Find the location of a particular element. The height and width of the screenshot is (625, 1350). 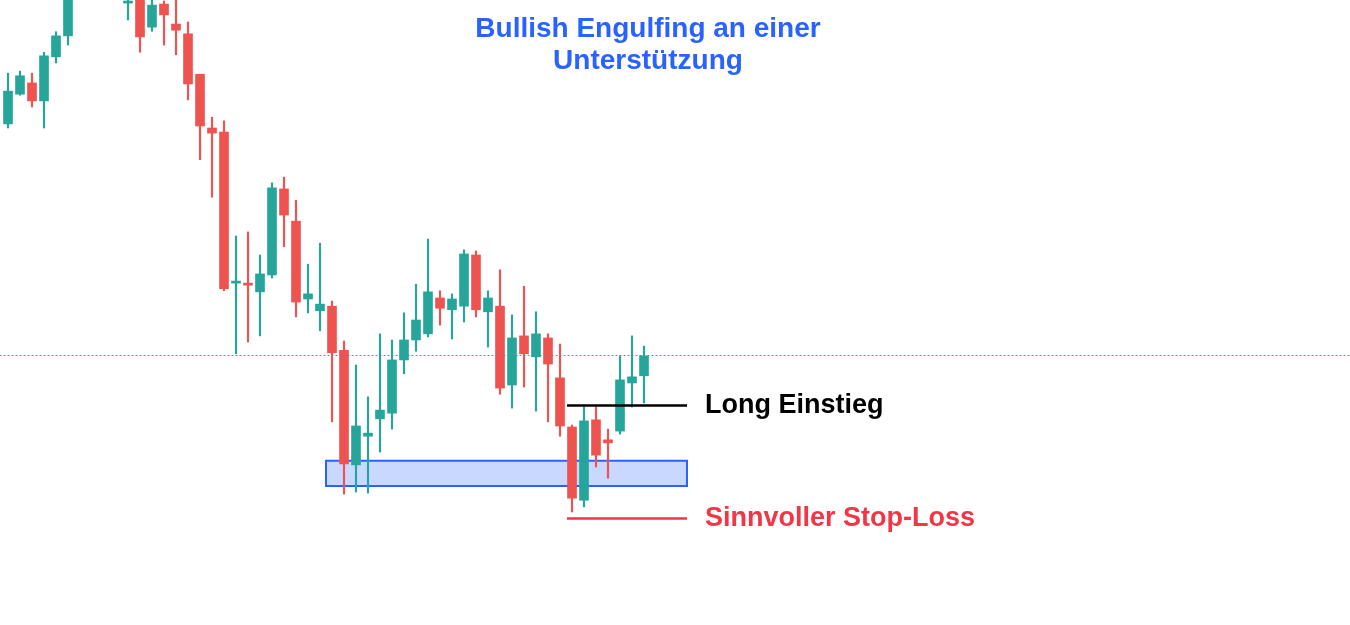

ref-line-label: Sinnvoller Stop-Loss is located at coordinates (840, 516).